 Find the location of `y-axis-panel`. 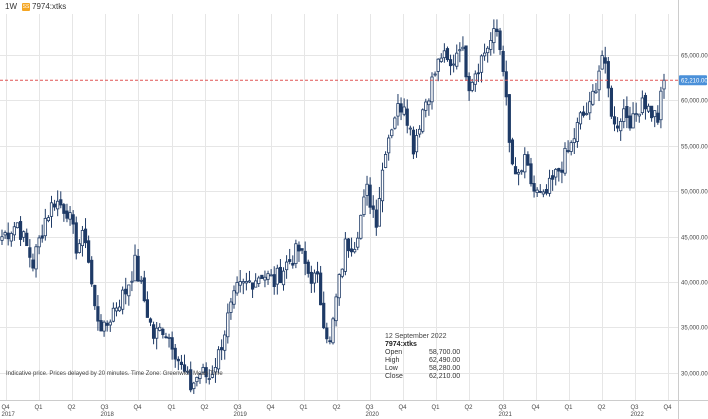

y-axis-panel is located at coordinates (693, 209).